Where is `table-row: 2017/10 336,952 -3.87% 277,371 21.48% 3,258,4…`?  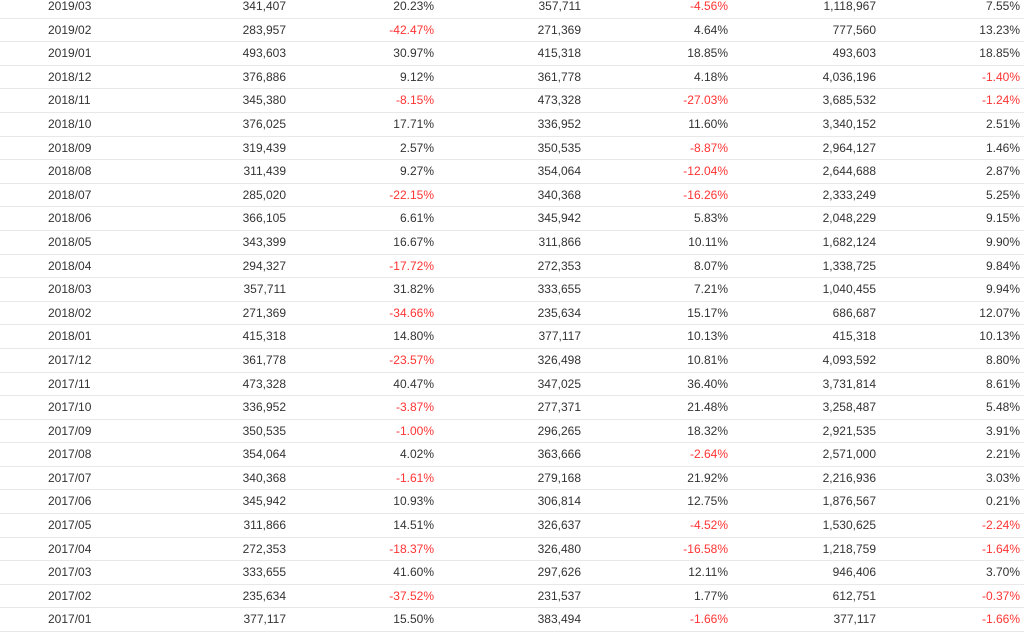 table-row: 2017/10 336,952 -3.87% 277,371 21.48% 3,258,4… is located at coordinates (512, 408).